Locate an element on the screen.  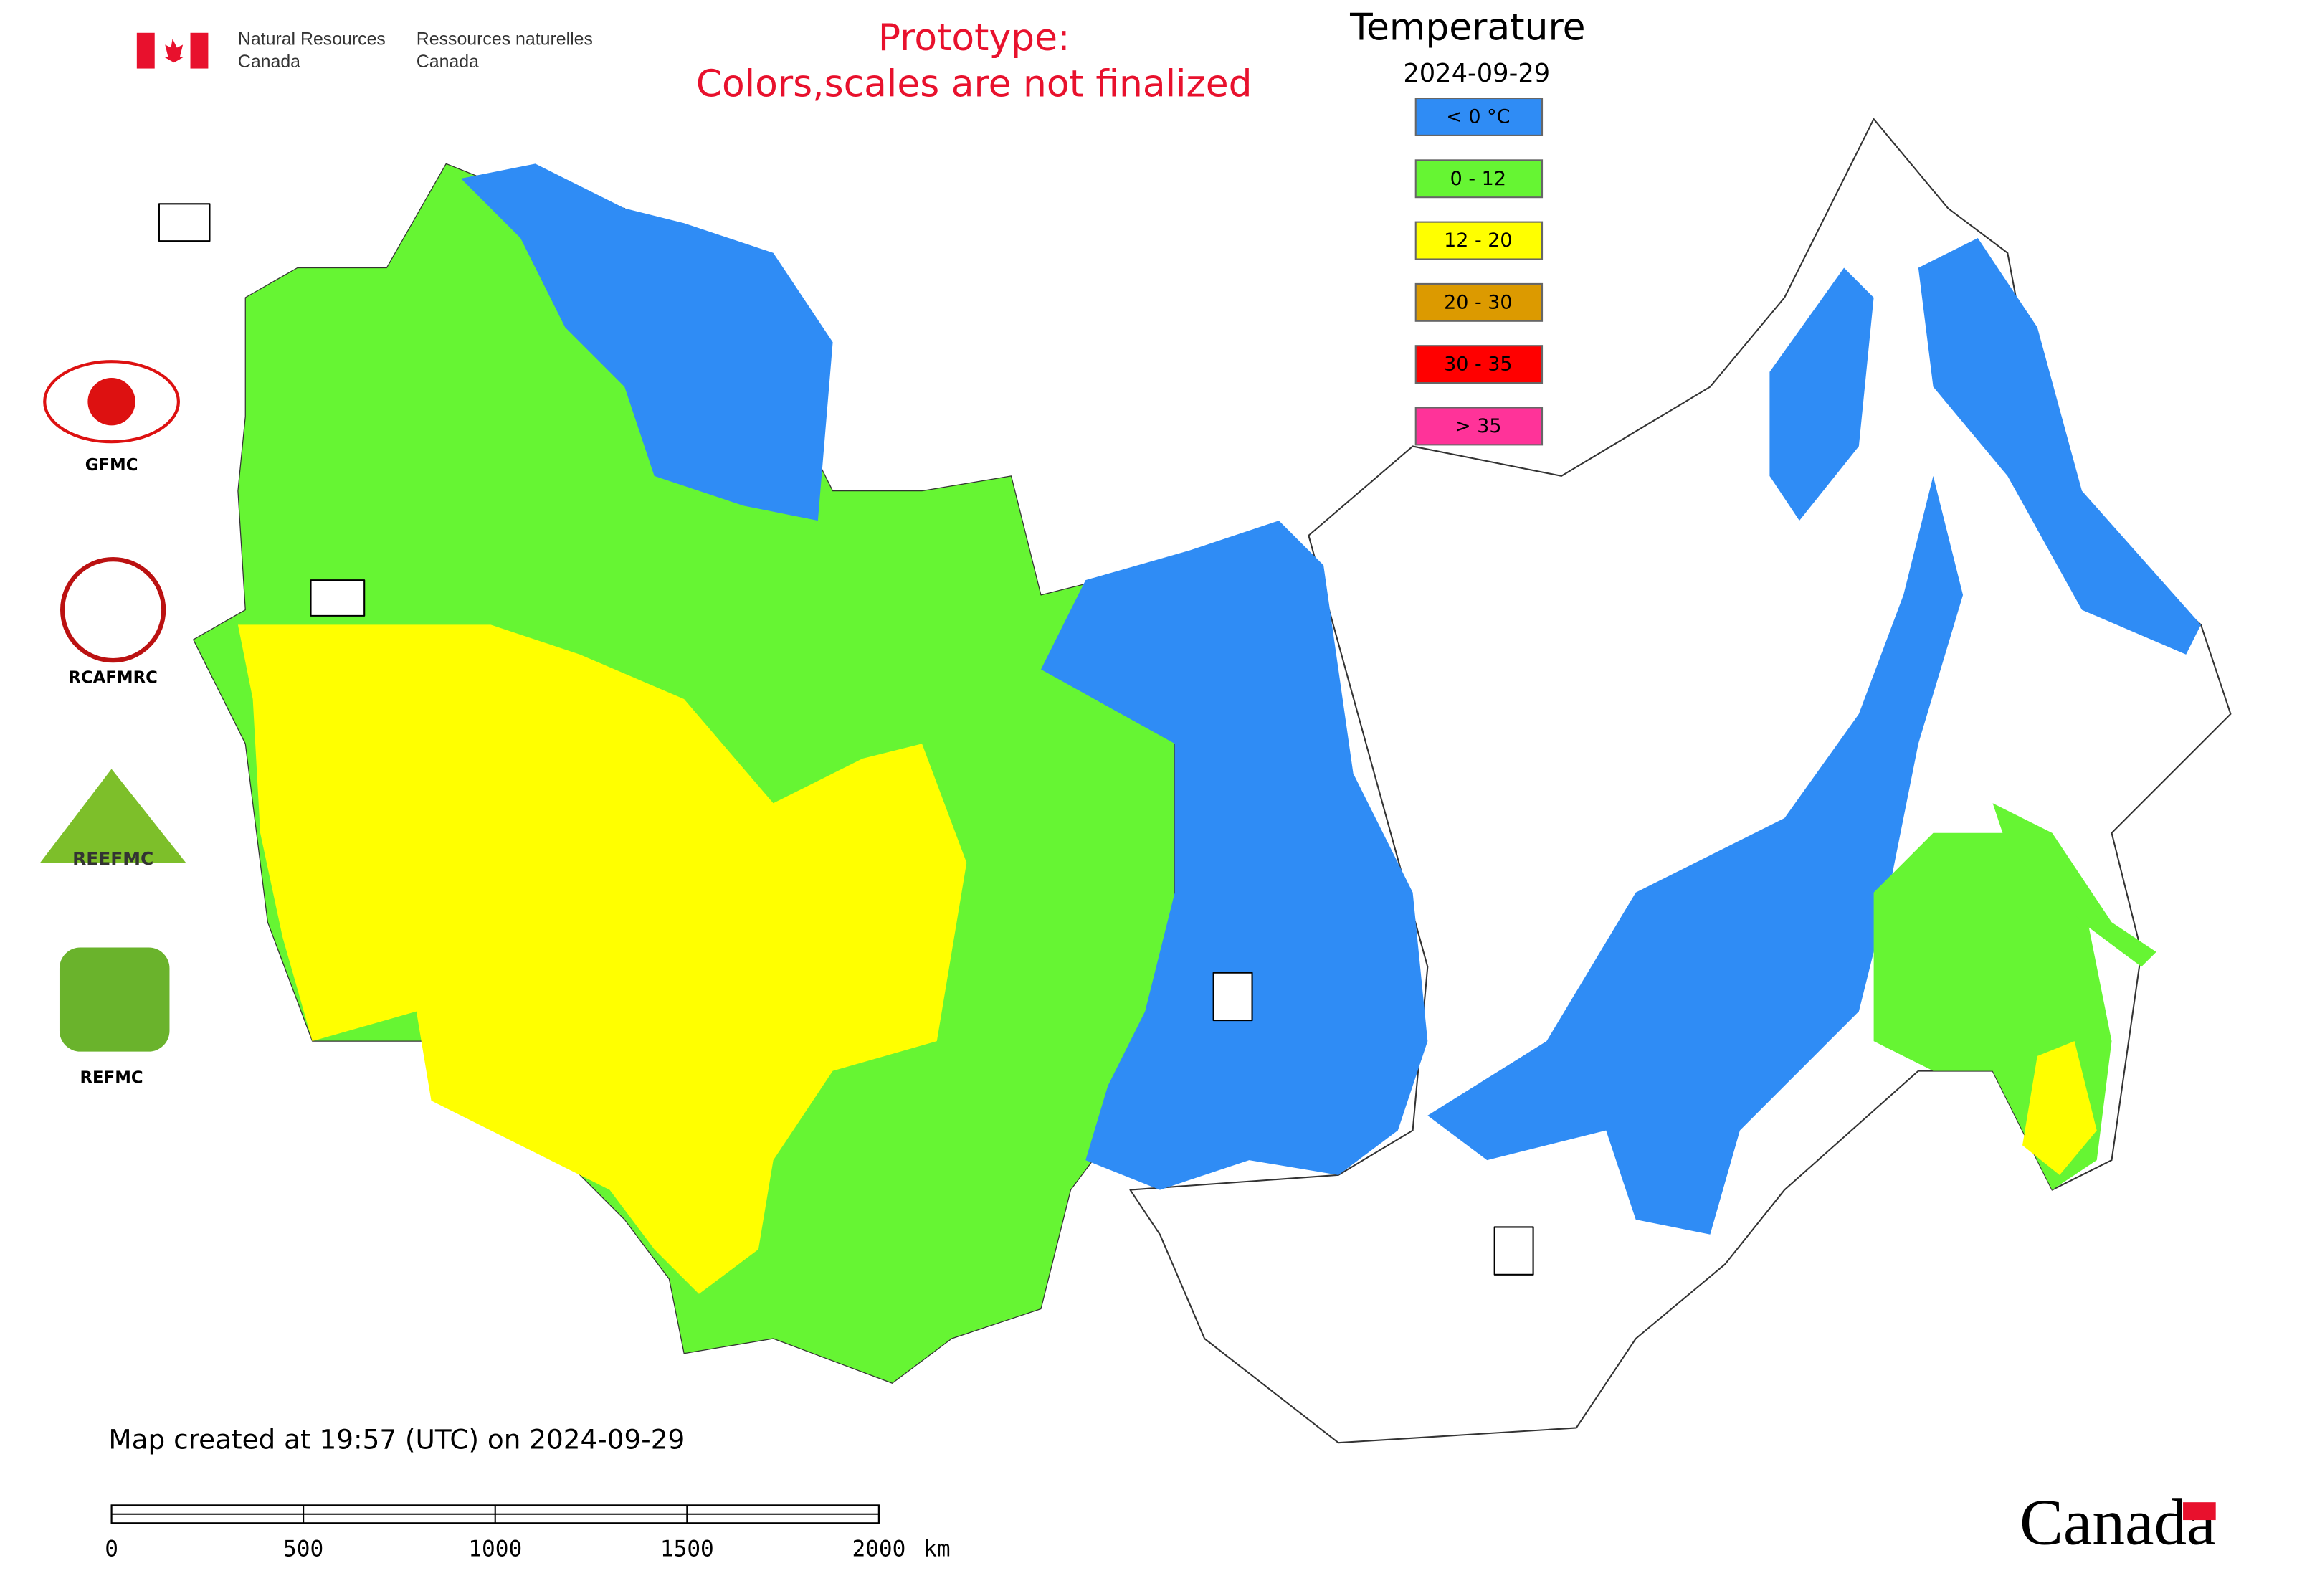
region-green is located at coordinates (2074, 885).